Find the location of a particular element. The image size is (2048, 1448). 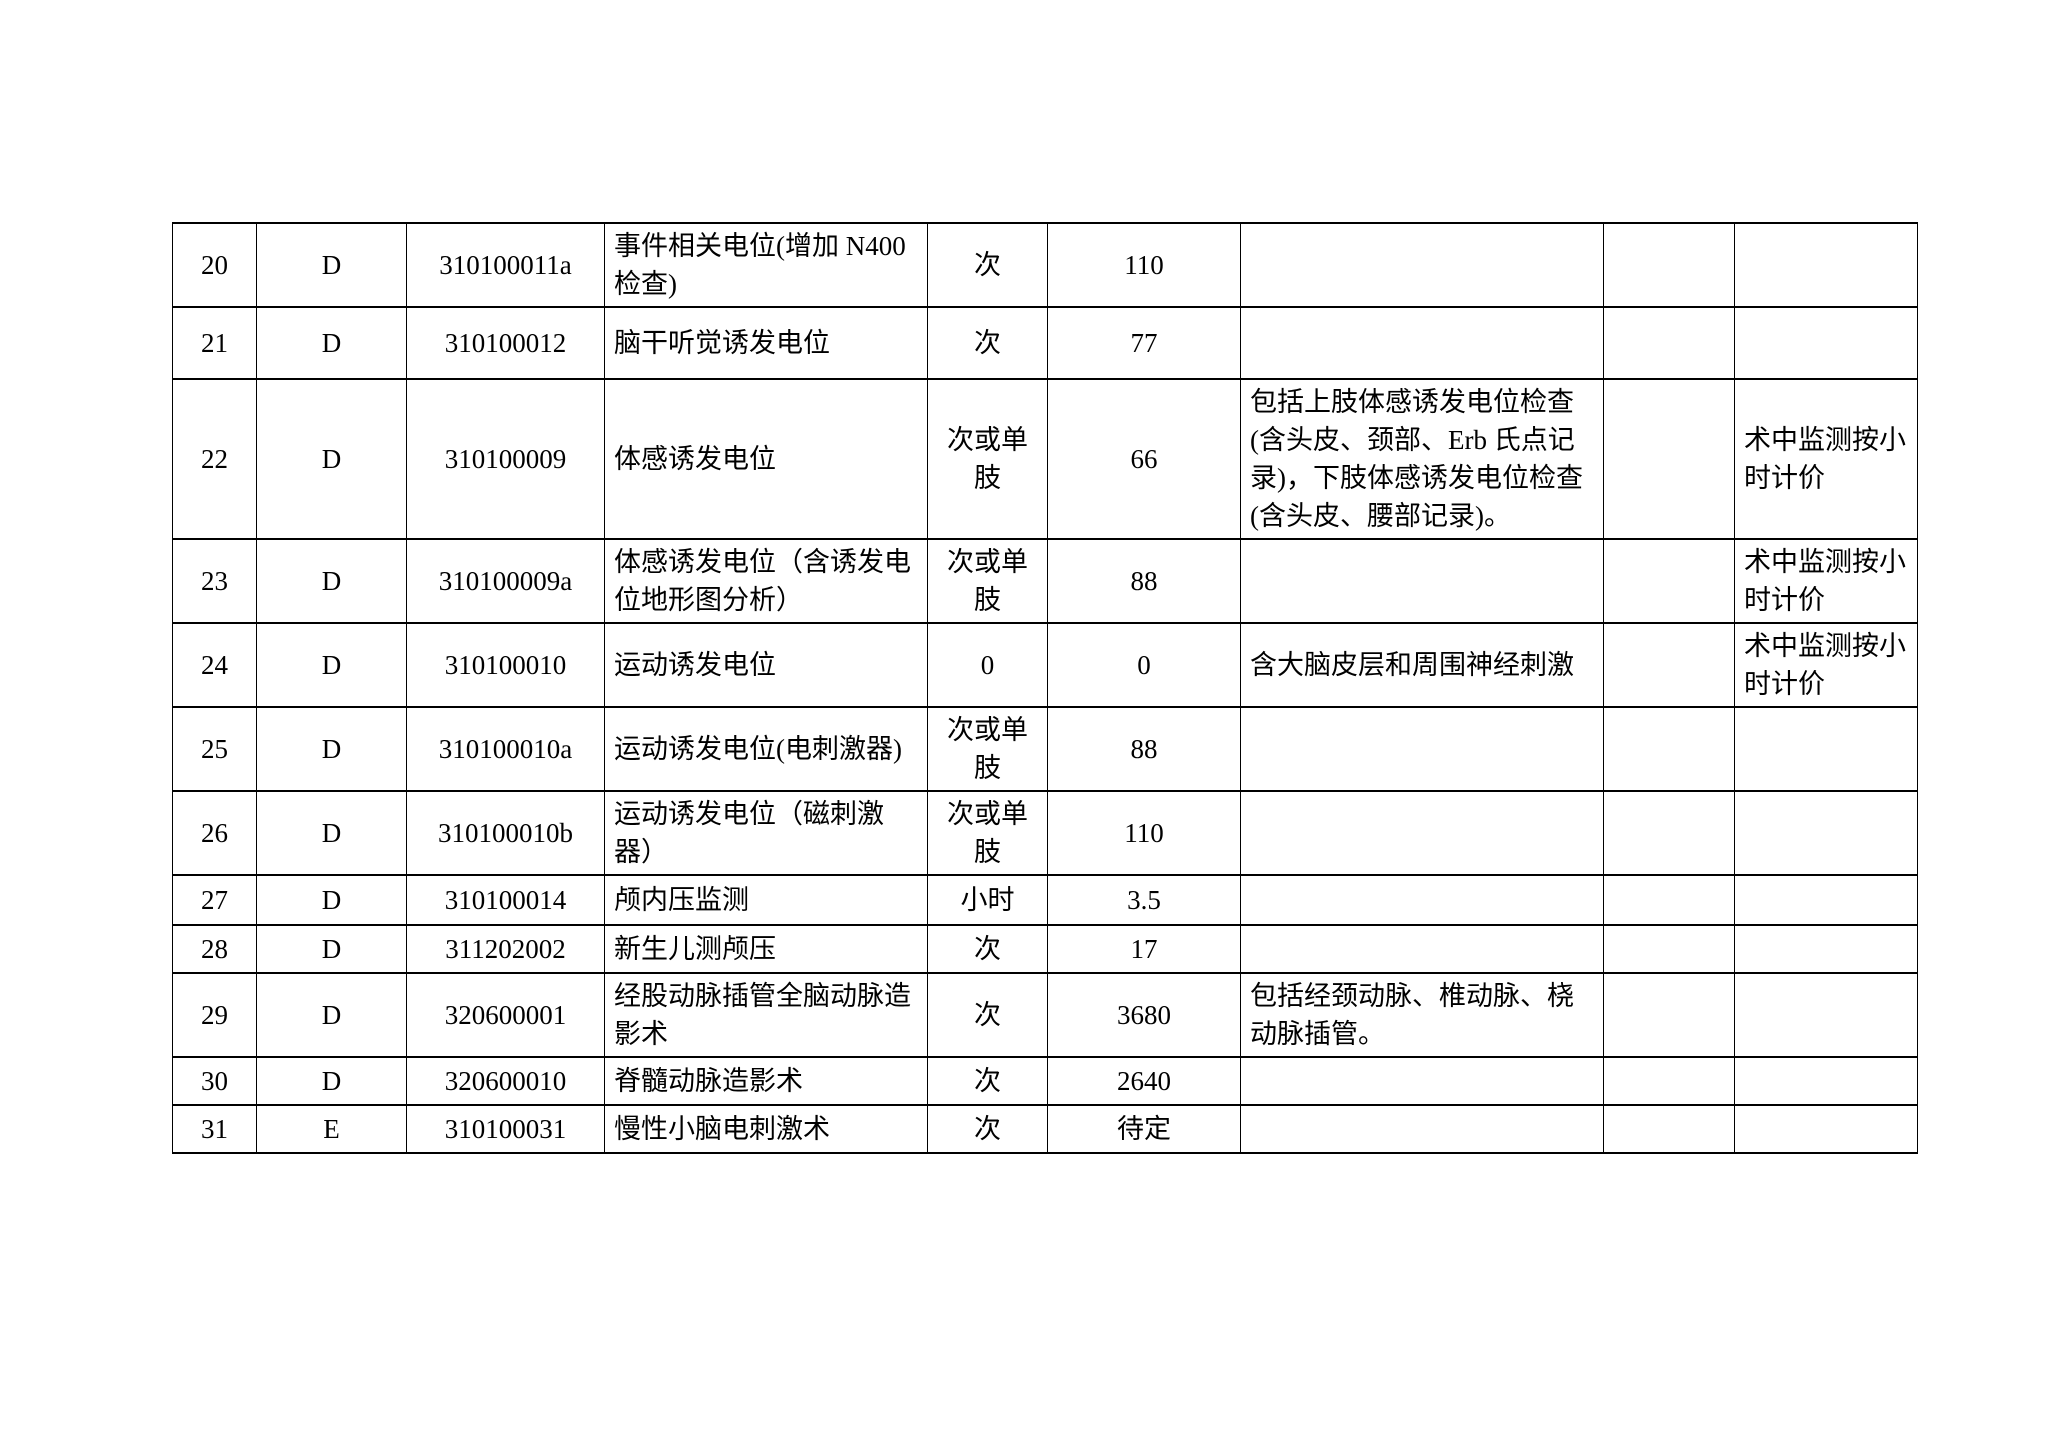

cell-item-code: 311202002 is located at coordinates (505, 949).